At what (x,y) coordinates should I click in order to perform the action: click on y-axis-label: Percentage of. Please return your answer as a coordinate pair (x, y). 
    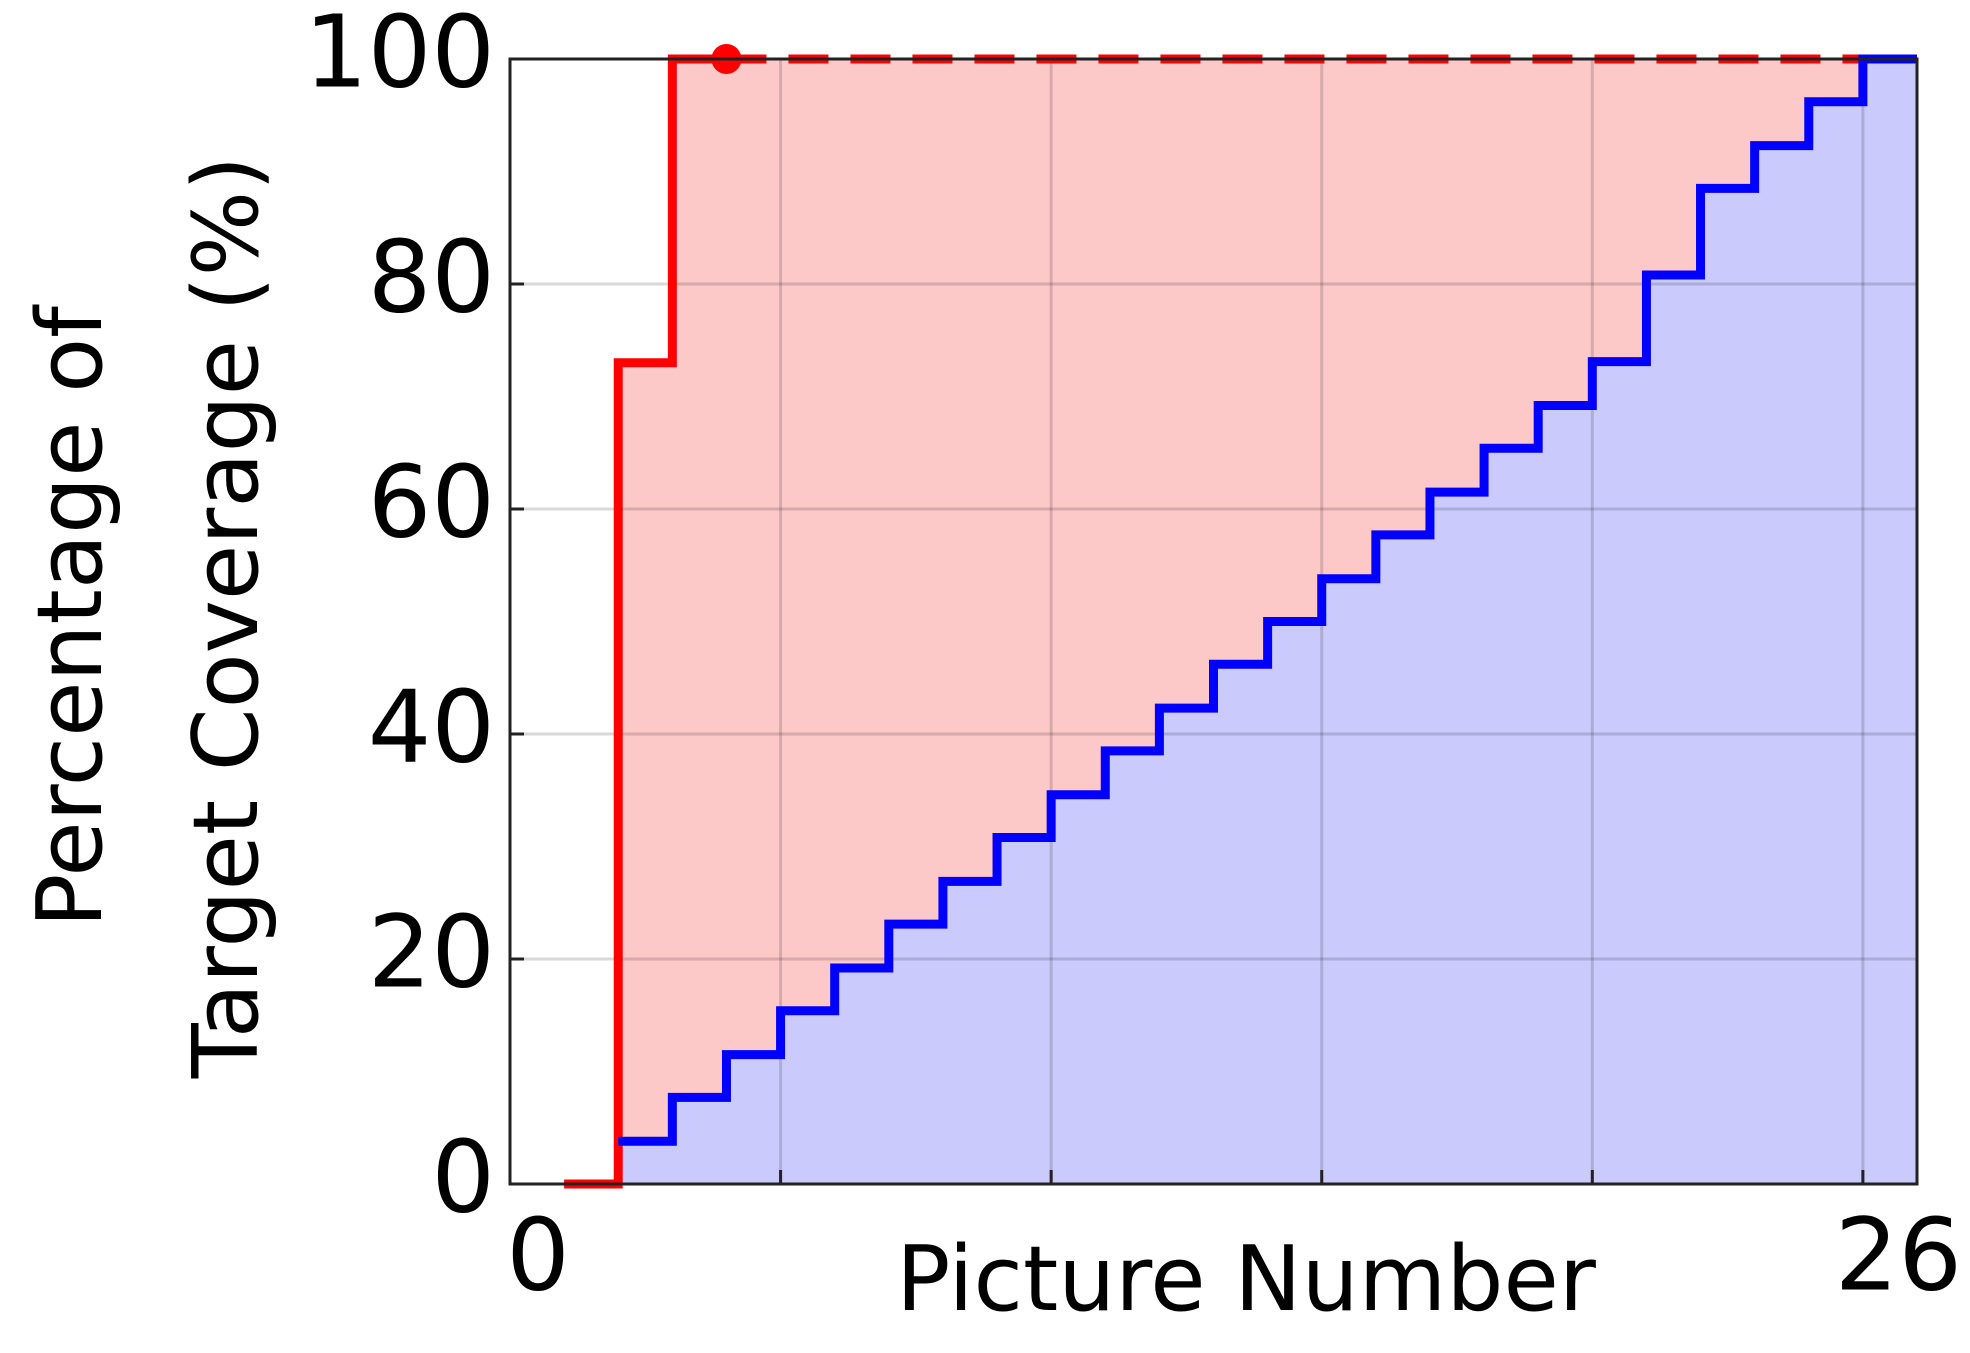
    Looking at the image, I should click on (70, 616).